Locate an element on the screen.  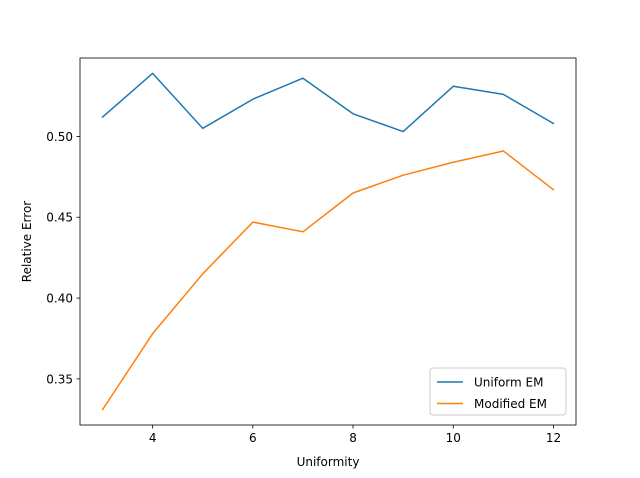
y-axis-ticks: 0.35 0.40 0.45 0.50 is located at coordinates (63, 258).